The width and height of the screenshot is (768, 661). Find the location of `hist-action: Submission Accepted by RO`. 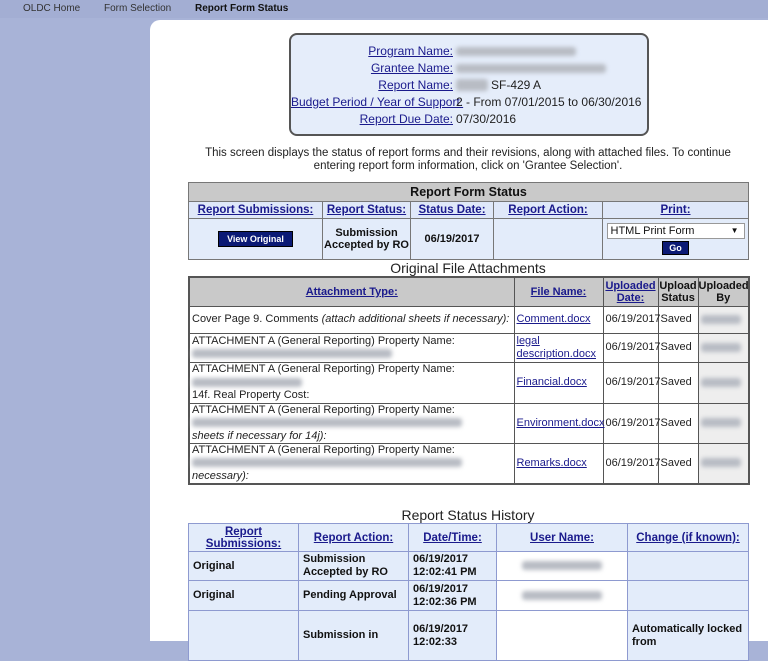

hist-action: Submission Accepted by RO is located at coordinates (353, 566).